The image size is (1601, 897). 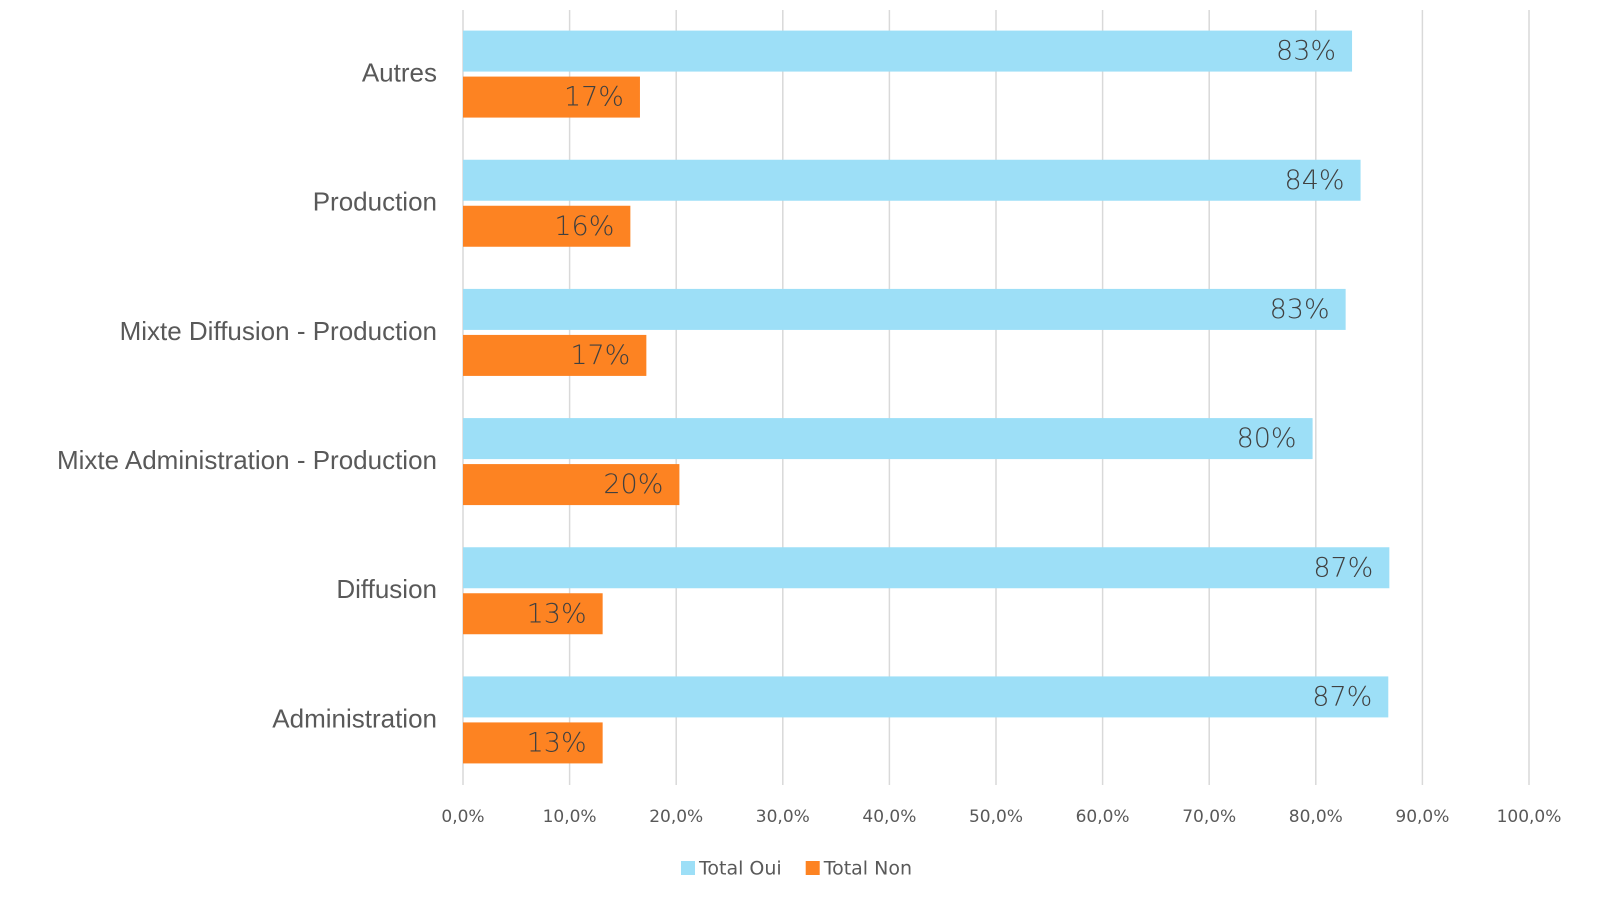 I want to click on value-label: 84%, so click(x=1315, y=180).